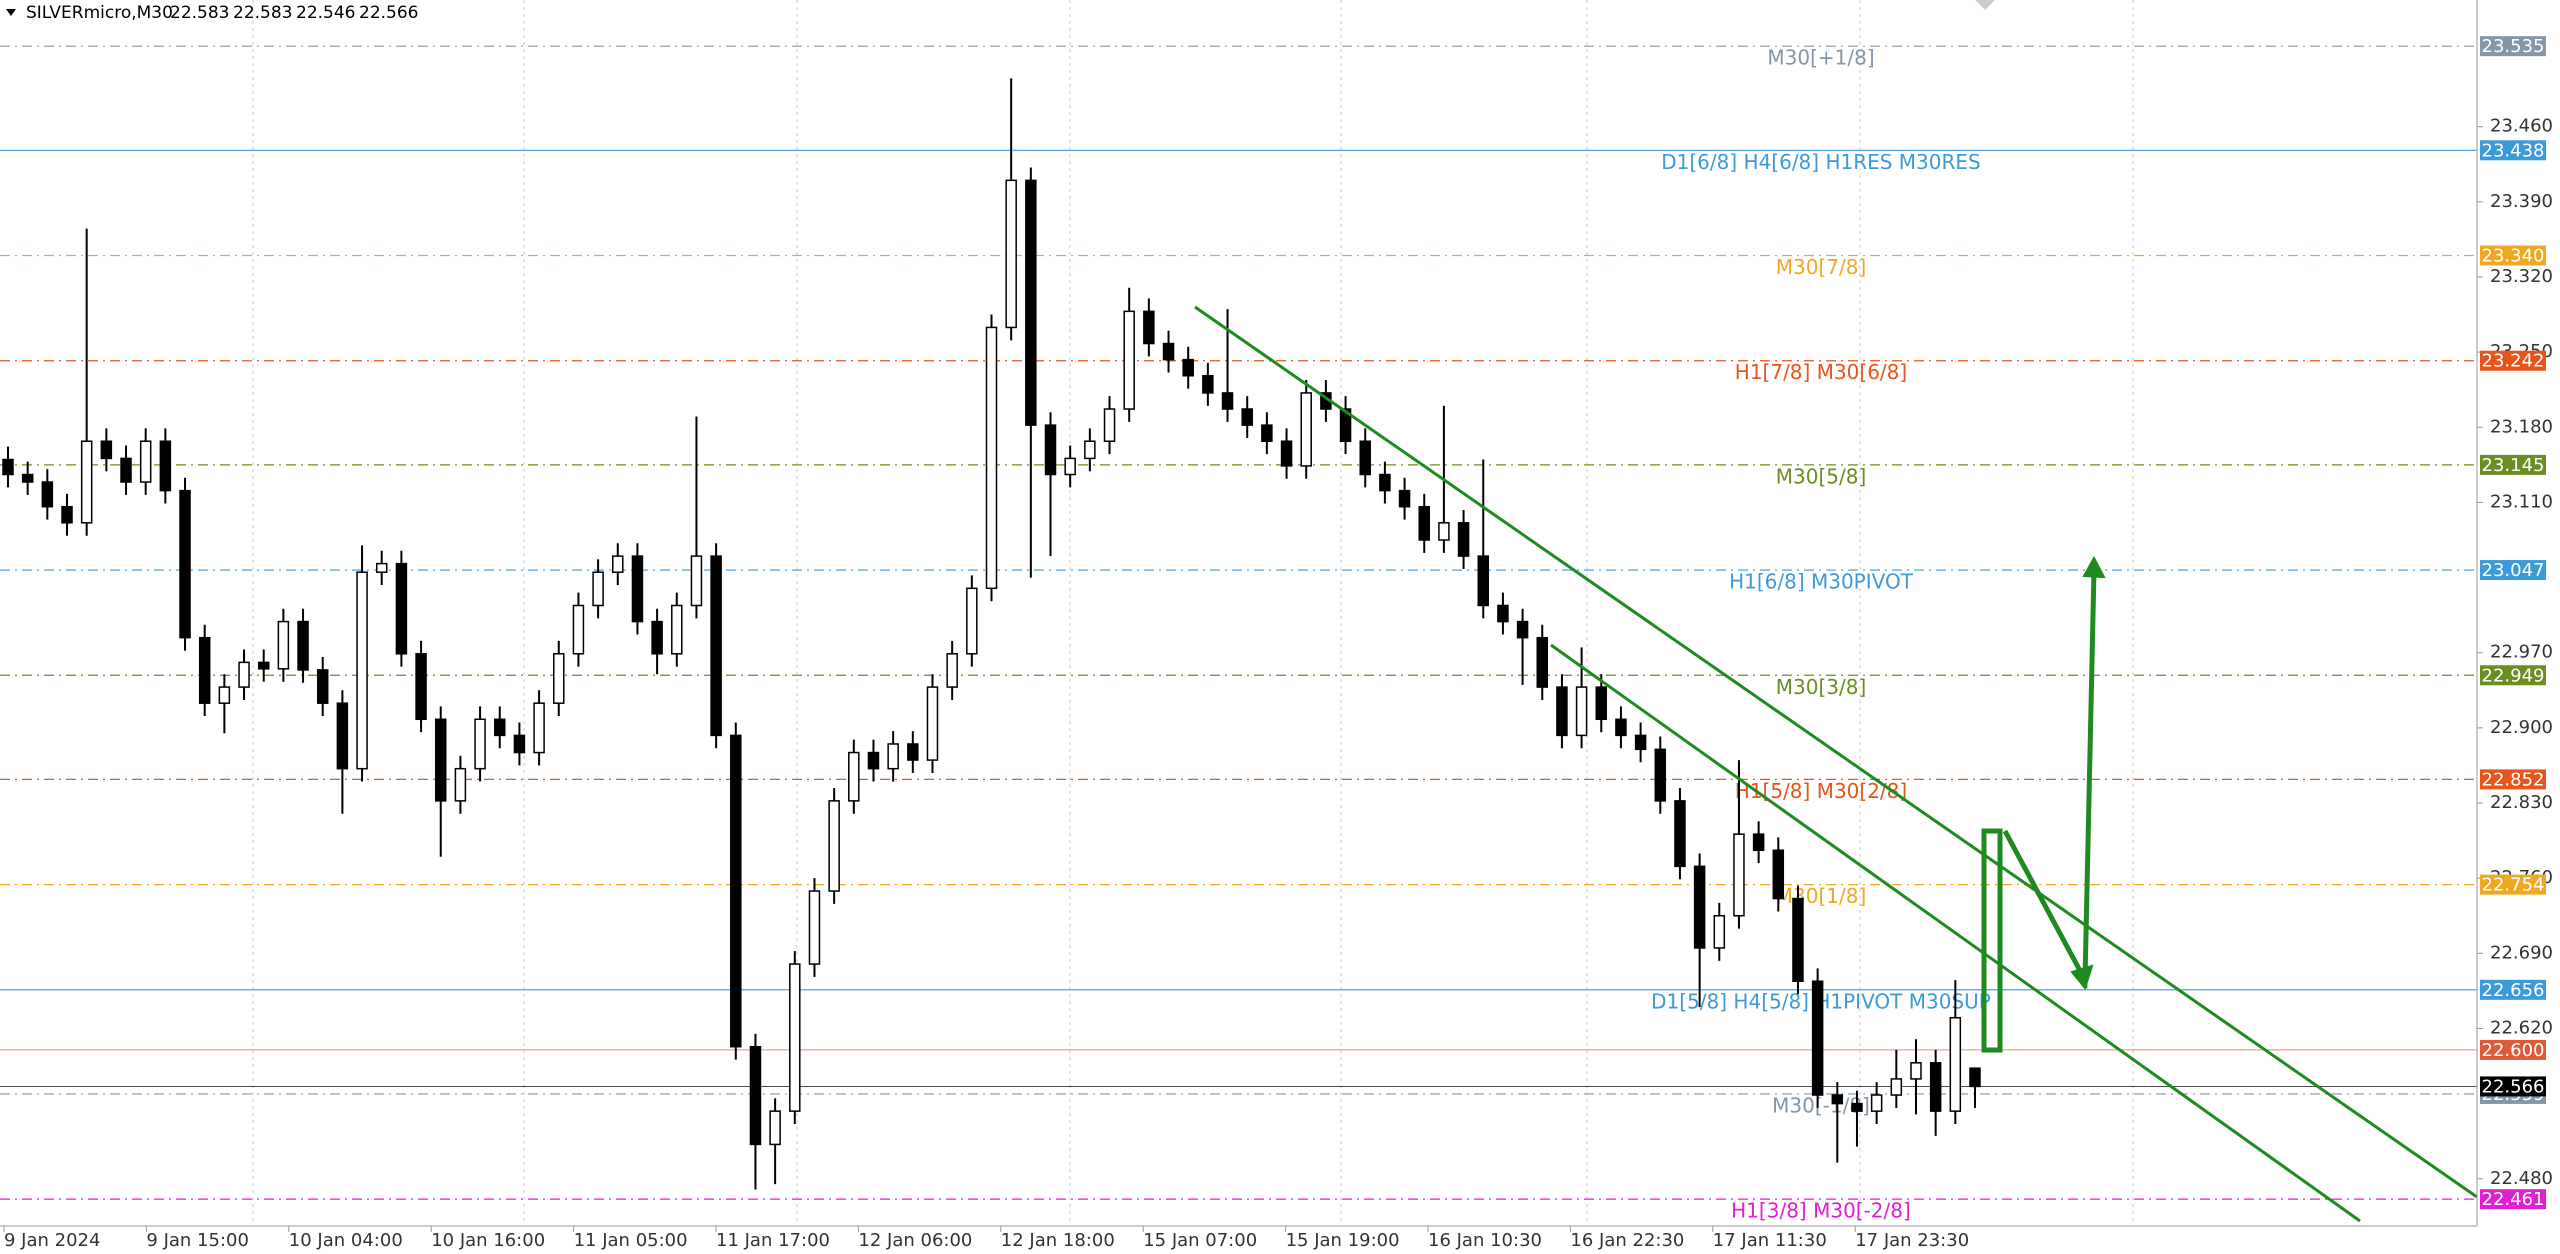 The width and height of the screenshot is (2560, 1254). I want to click on y-tick-label: 22.970, so click(2521, 652).